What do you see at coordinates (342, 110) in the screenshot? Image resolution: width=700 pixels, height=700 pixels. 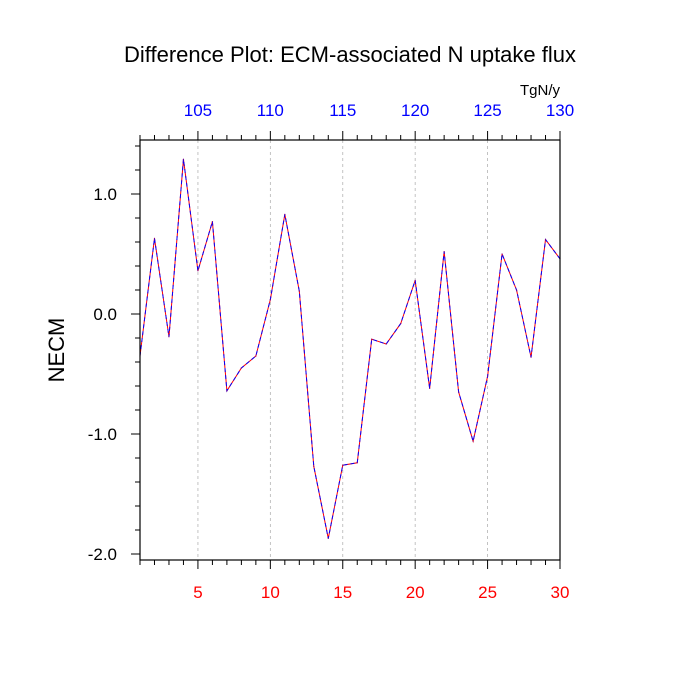 I see `x-top-tick-label-2: 115` at bounding box center [342, 110].